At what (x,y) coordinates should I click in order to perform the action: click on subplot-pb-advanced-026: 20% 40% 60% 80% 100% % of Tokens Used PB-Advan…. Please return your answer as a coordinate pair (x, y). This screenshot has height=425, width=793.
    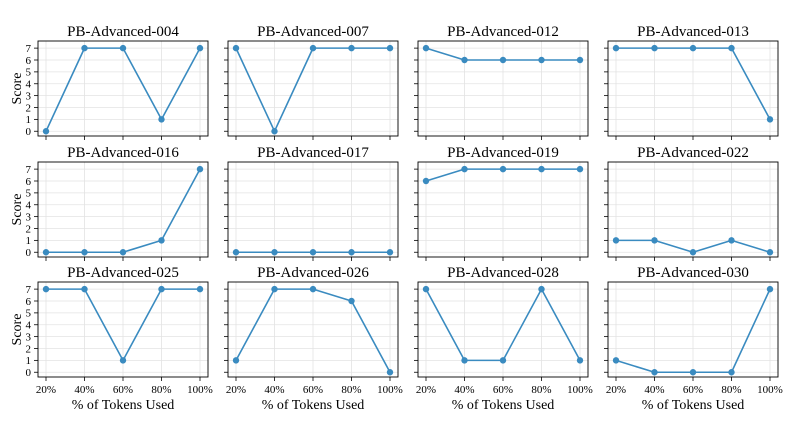
    Looking at the image, I should click on (313, 339).